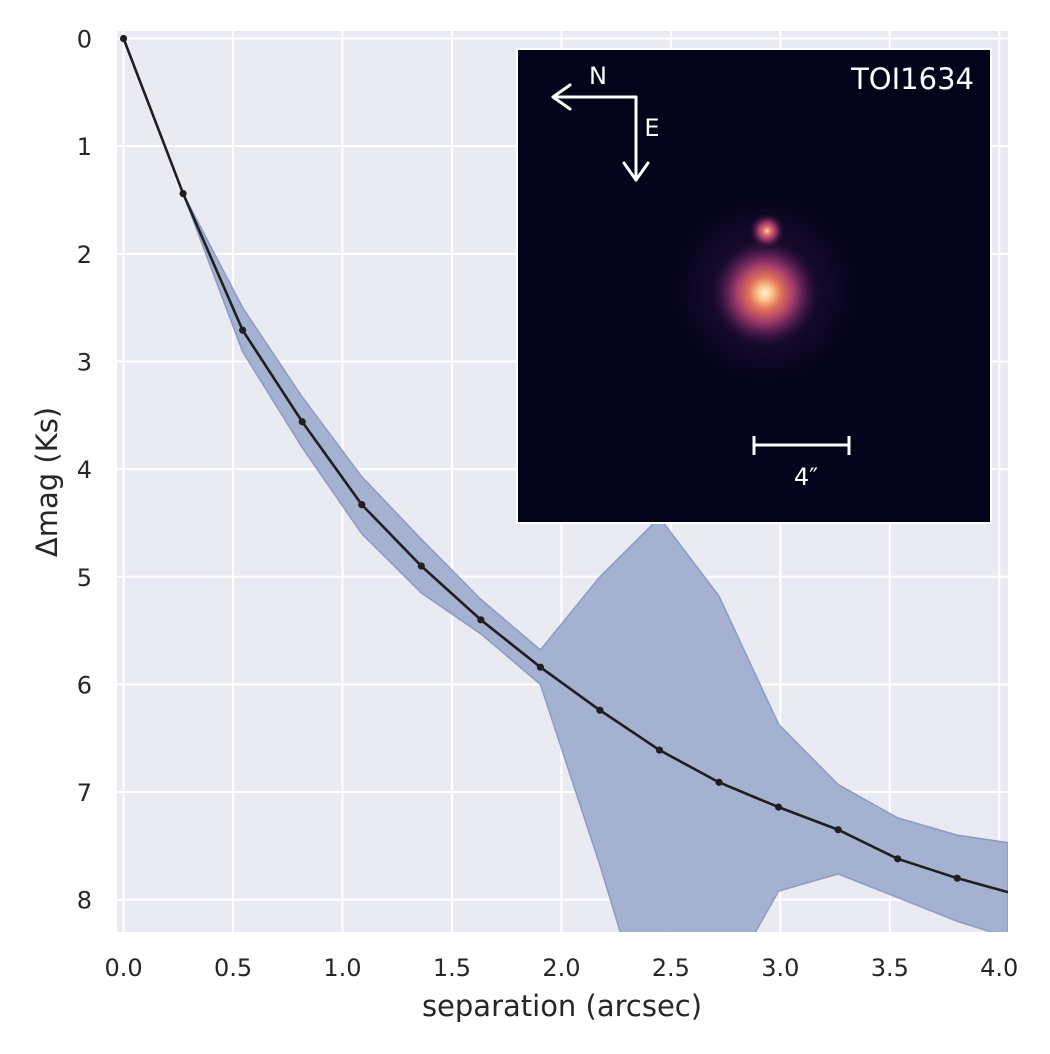  What do you see at coordinates (84, 685) in the screenshot?
I see `y-tick-label: 6` at bounding box center [84, 685].